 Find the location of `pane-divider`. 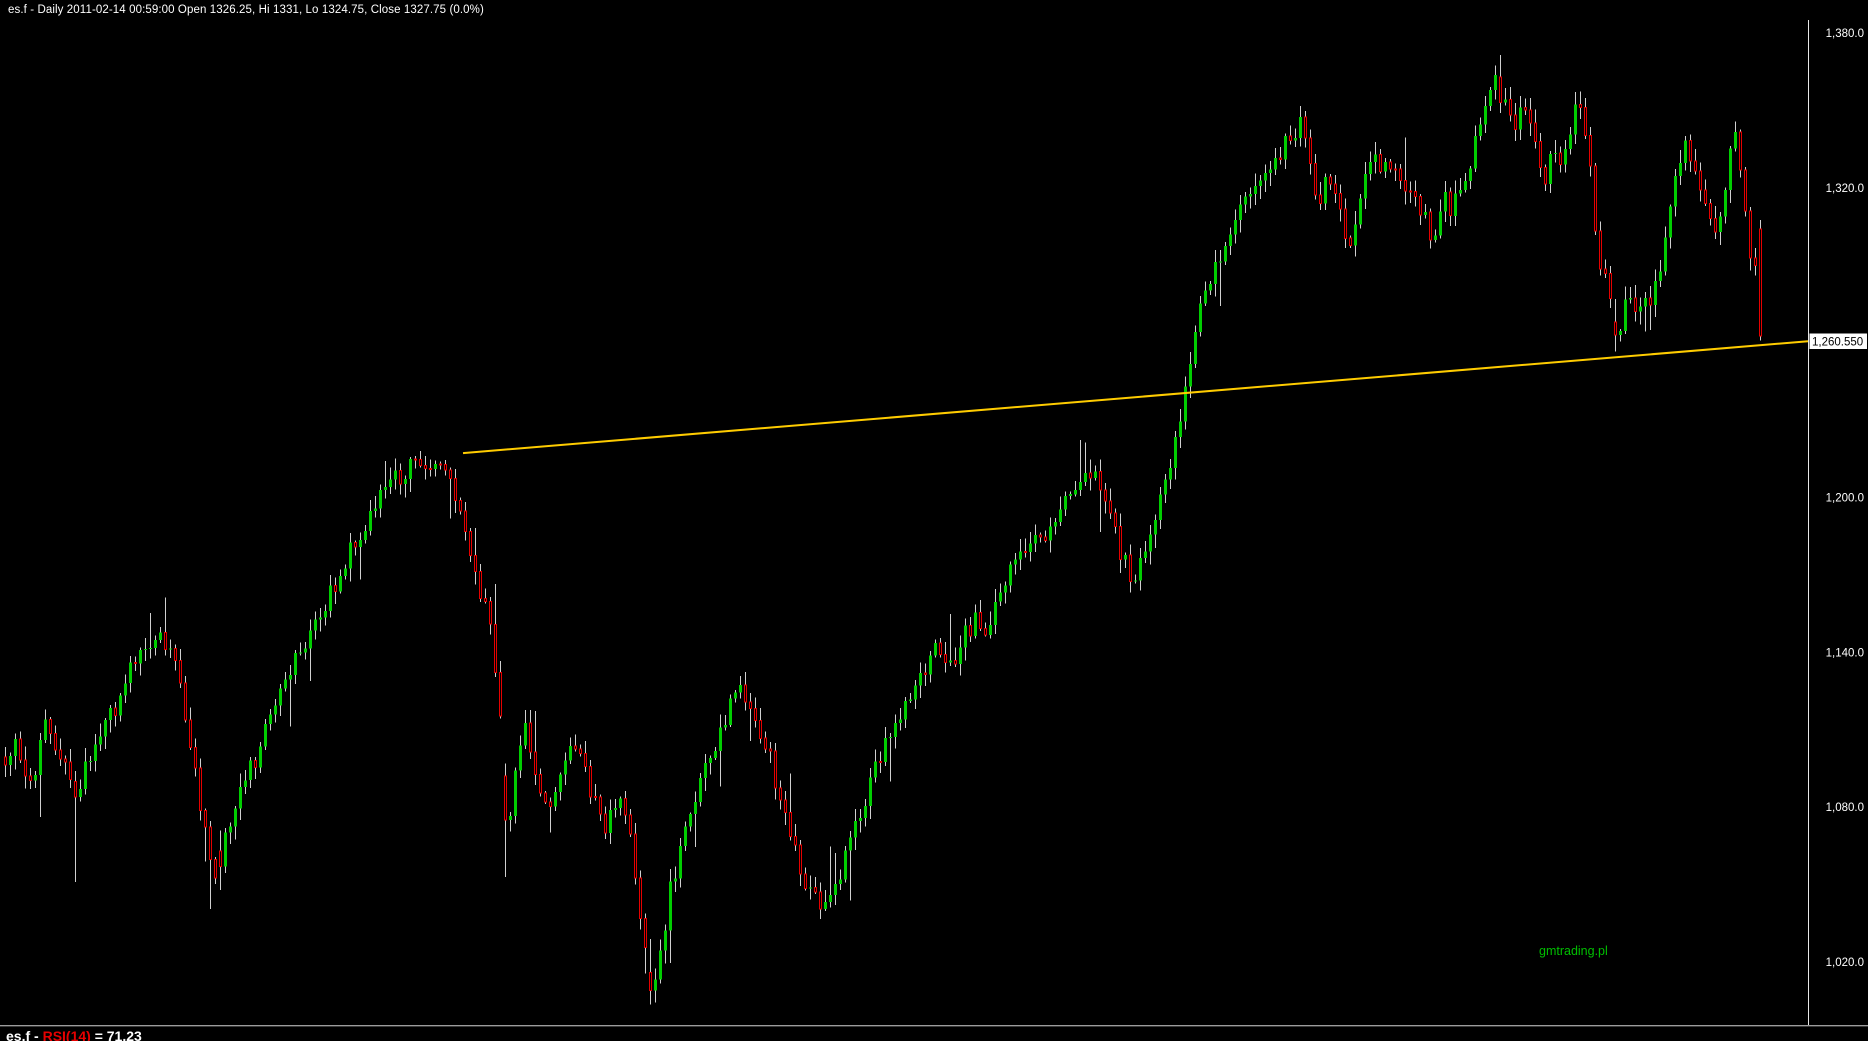

pane-divider is located at coordinates (934, 1025).